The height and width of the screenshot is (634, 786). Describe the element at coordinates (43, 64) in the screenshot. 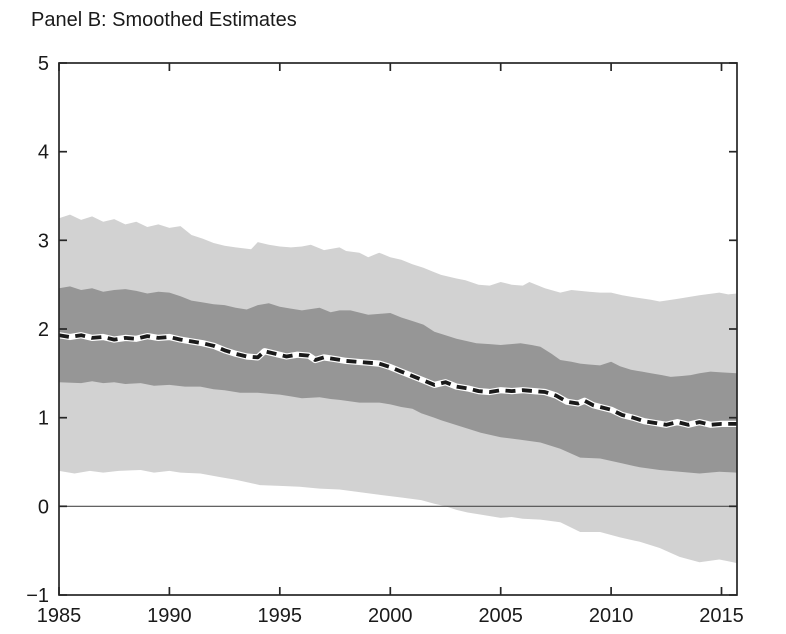

I see `y-tick-label: 5` at that location.